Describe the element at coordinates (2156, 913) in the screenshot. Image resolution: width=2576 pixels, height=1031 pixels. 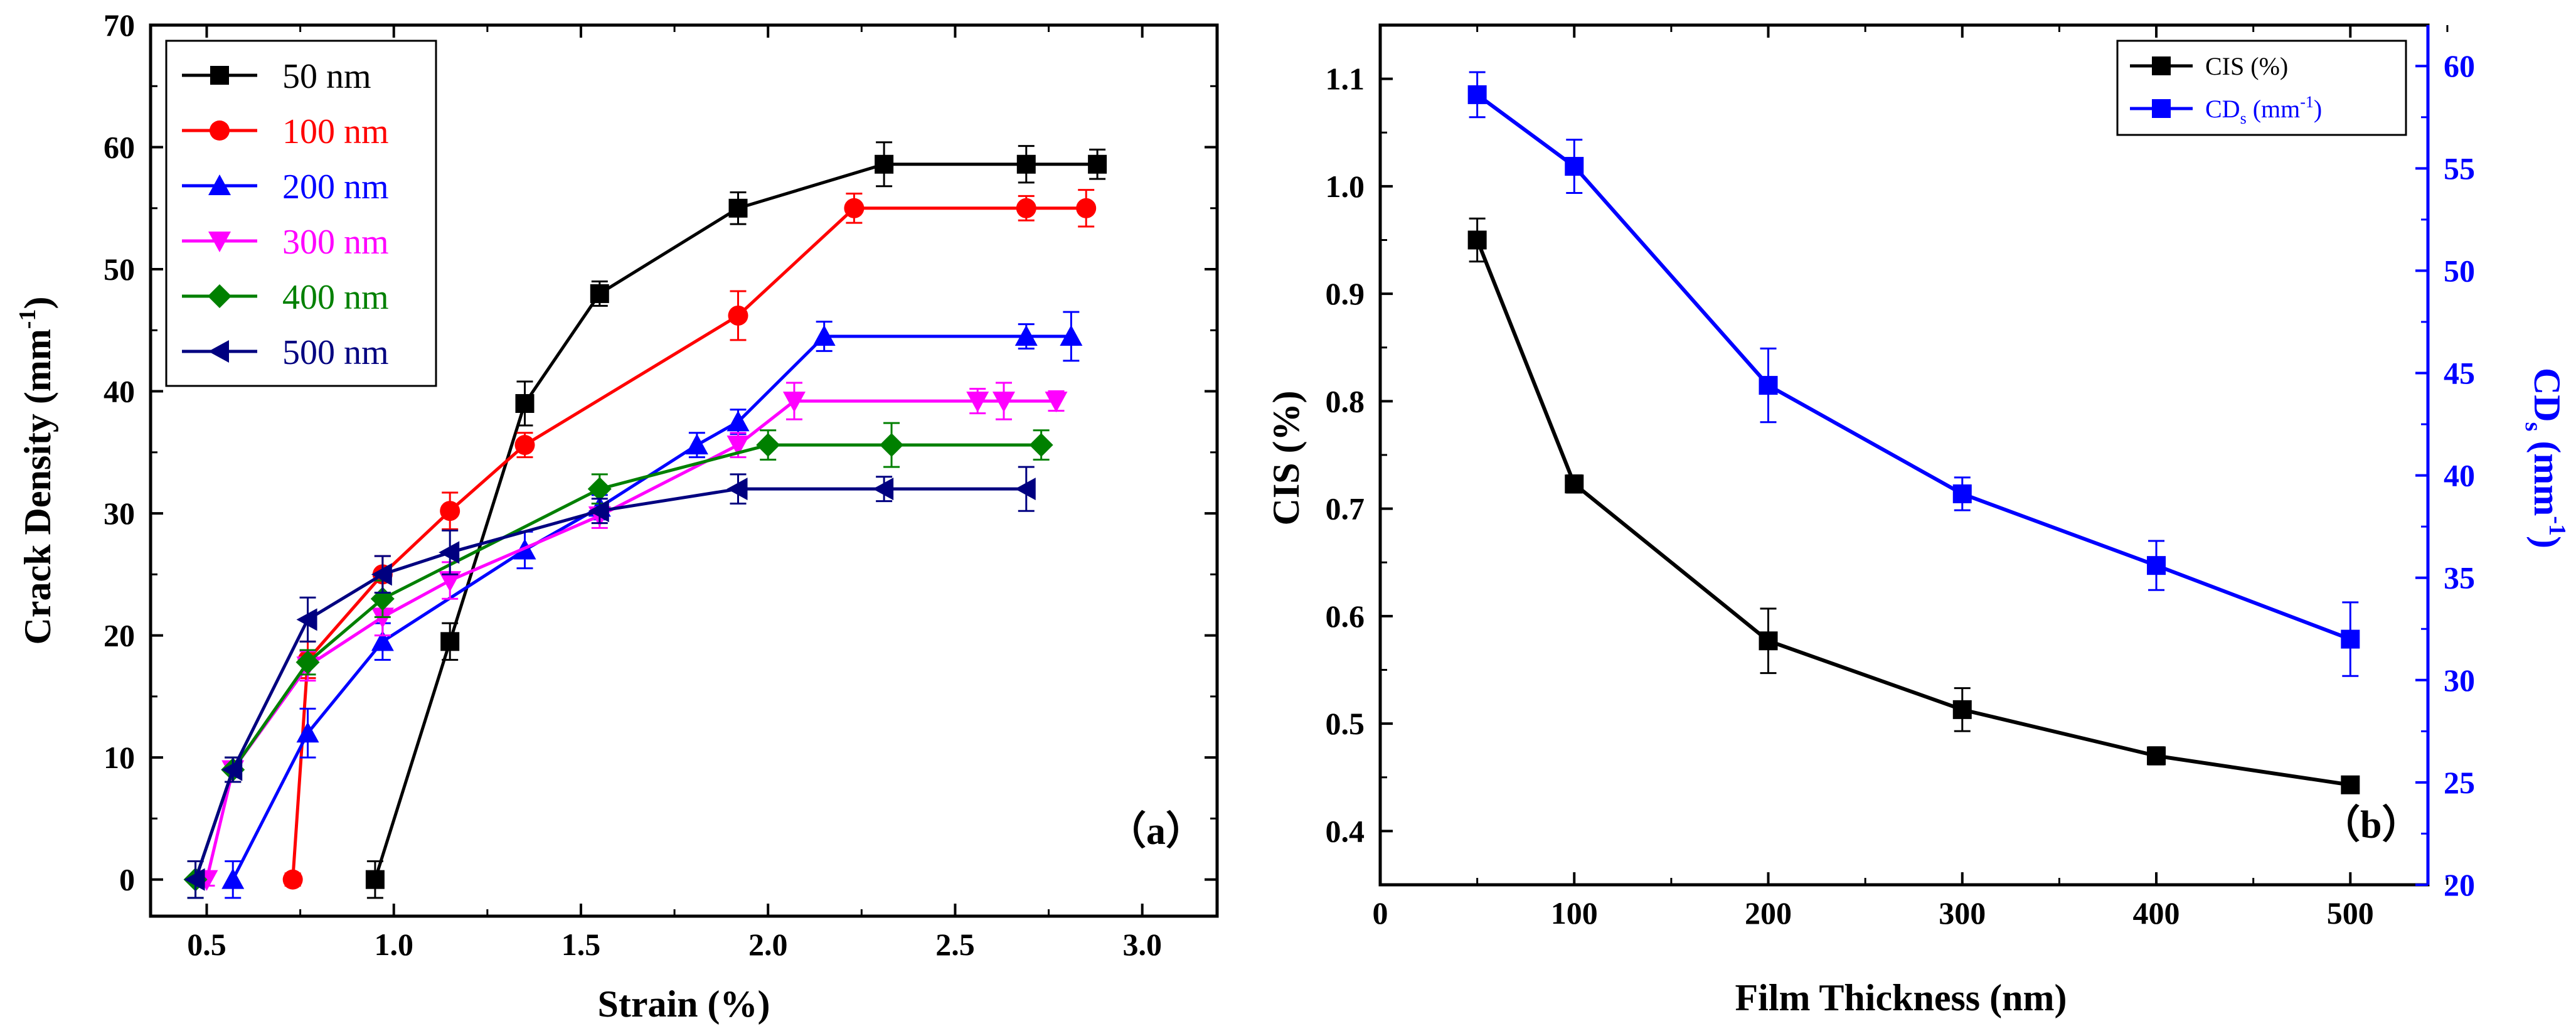
I see `b-xtick-label: 400` at that location.